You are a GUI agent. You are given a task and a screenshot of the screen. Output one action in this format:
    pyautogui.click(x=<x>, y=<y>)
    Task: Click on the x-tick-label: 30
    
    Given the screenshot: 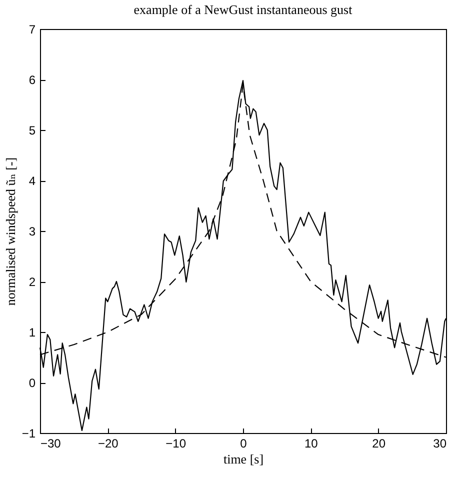 What is the action you would take?
    pyautogui.click(x=440, y=443)
    